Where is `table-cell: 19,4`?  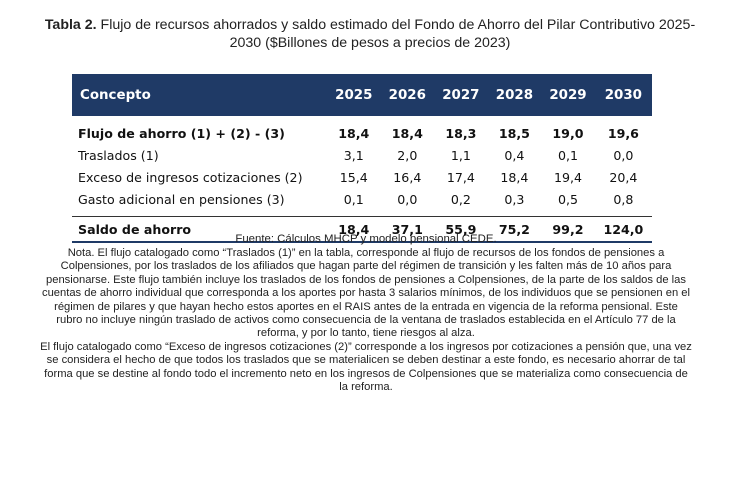 table-cell: 19,4 is located at coordinates (567, 177).